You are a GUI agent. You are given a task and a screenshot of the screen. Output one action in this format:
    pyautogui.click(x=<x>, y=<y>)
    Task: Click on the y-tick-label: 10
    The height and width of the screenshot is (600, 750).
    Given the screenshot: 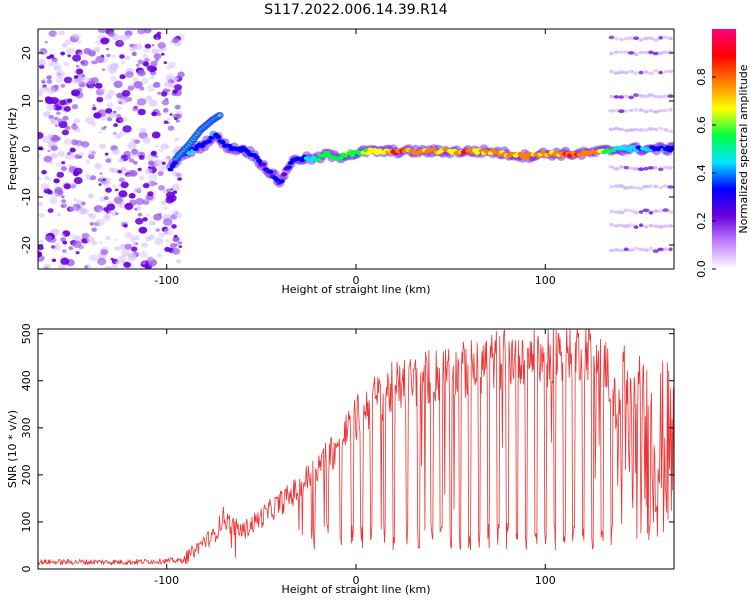 What is the action you would take?
    pyautogui.click(x=26, y=101)
    